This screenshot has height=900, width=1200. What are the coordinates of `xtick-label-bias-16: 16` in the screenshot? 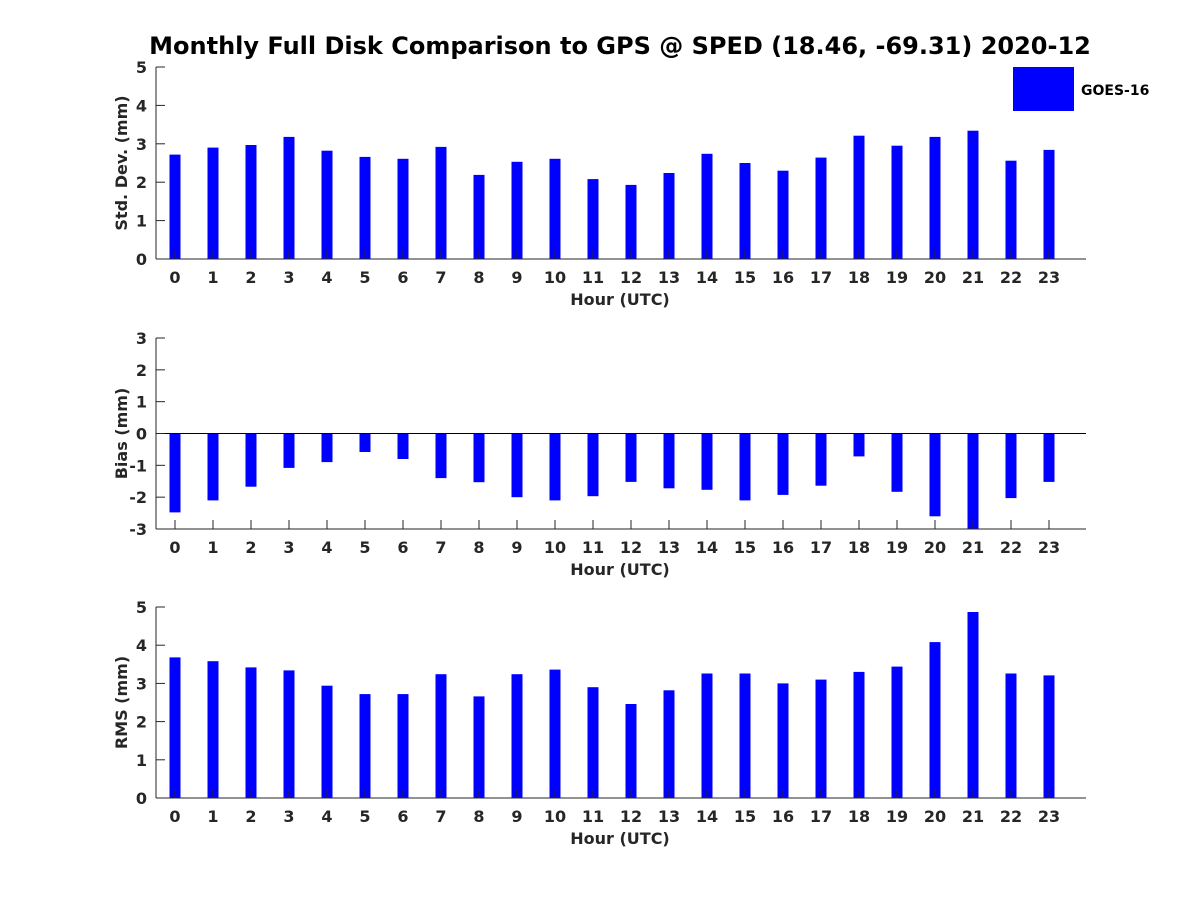 It's located at (783, 547).